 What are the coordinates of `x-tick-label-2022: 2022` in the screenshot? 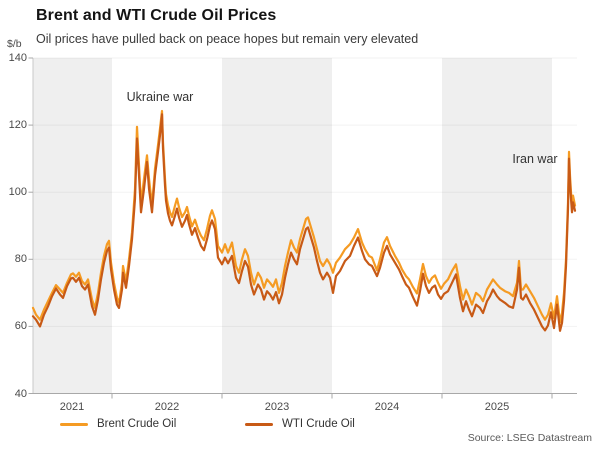 It's located at (167, 406).